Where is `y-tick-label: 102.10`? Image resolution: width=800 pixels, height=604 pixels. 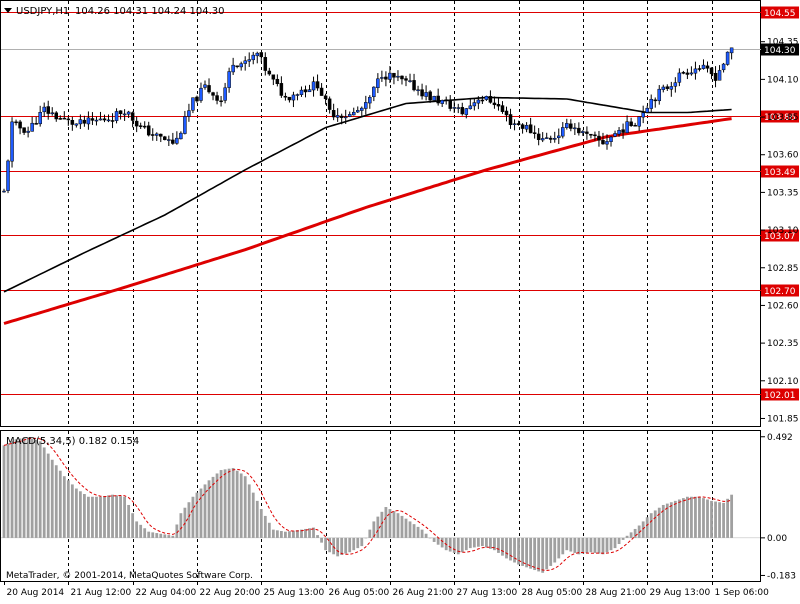 y-tick-label: 102.10 is located at coordinates (783, 382).